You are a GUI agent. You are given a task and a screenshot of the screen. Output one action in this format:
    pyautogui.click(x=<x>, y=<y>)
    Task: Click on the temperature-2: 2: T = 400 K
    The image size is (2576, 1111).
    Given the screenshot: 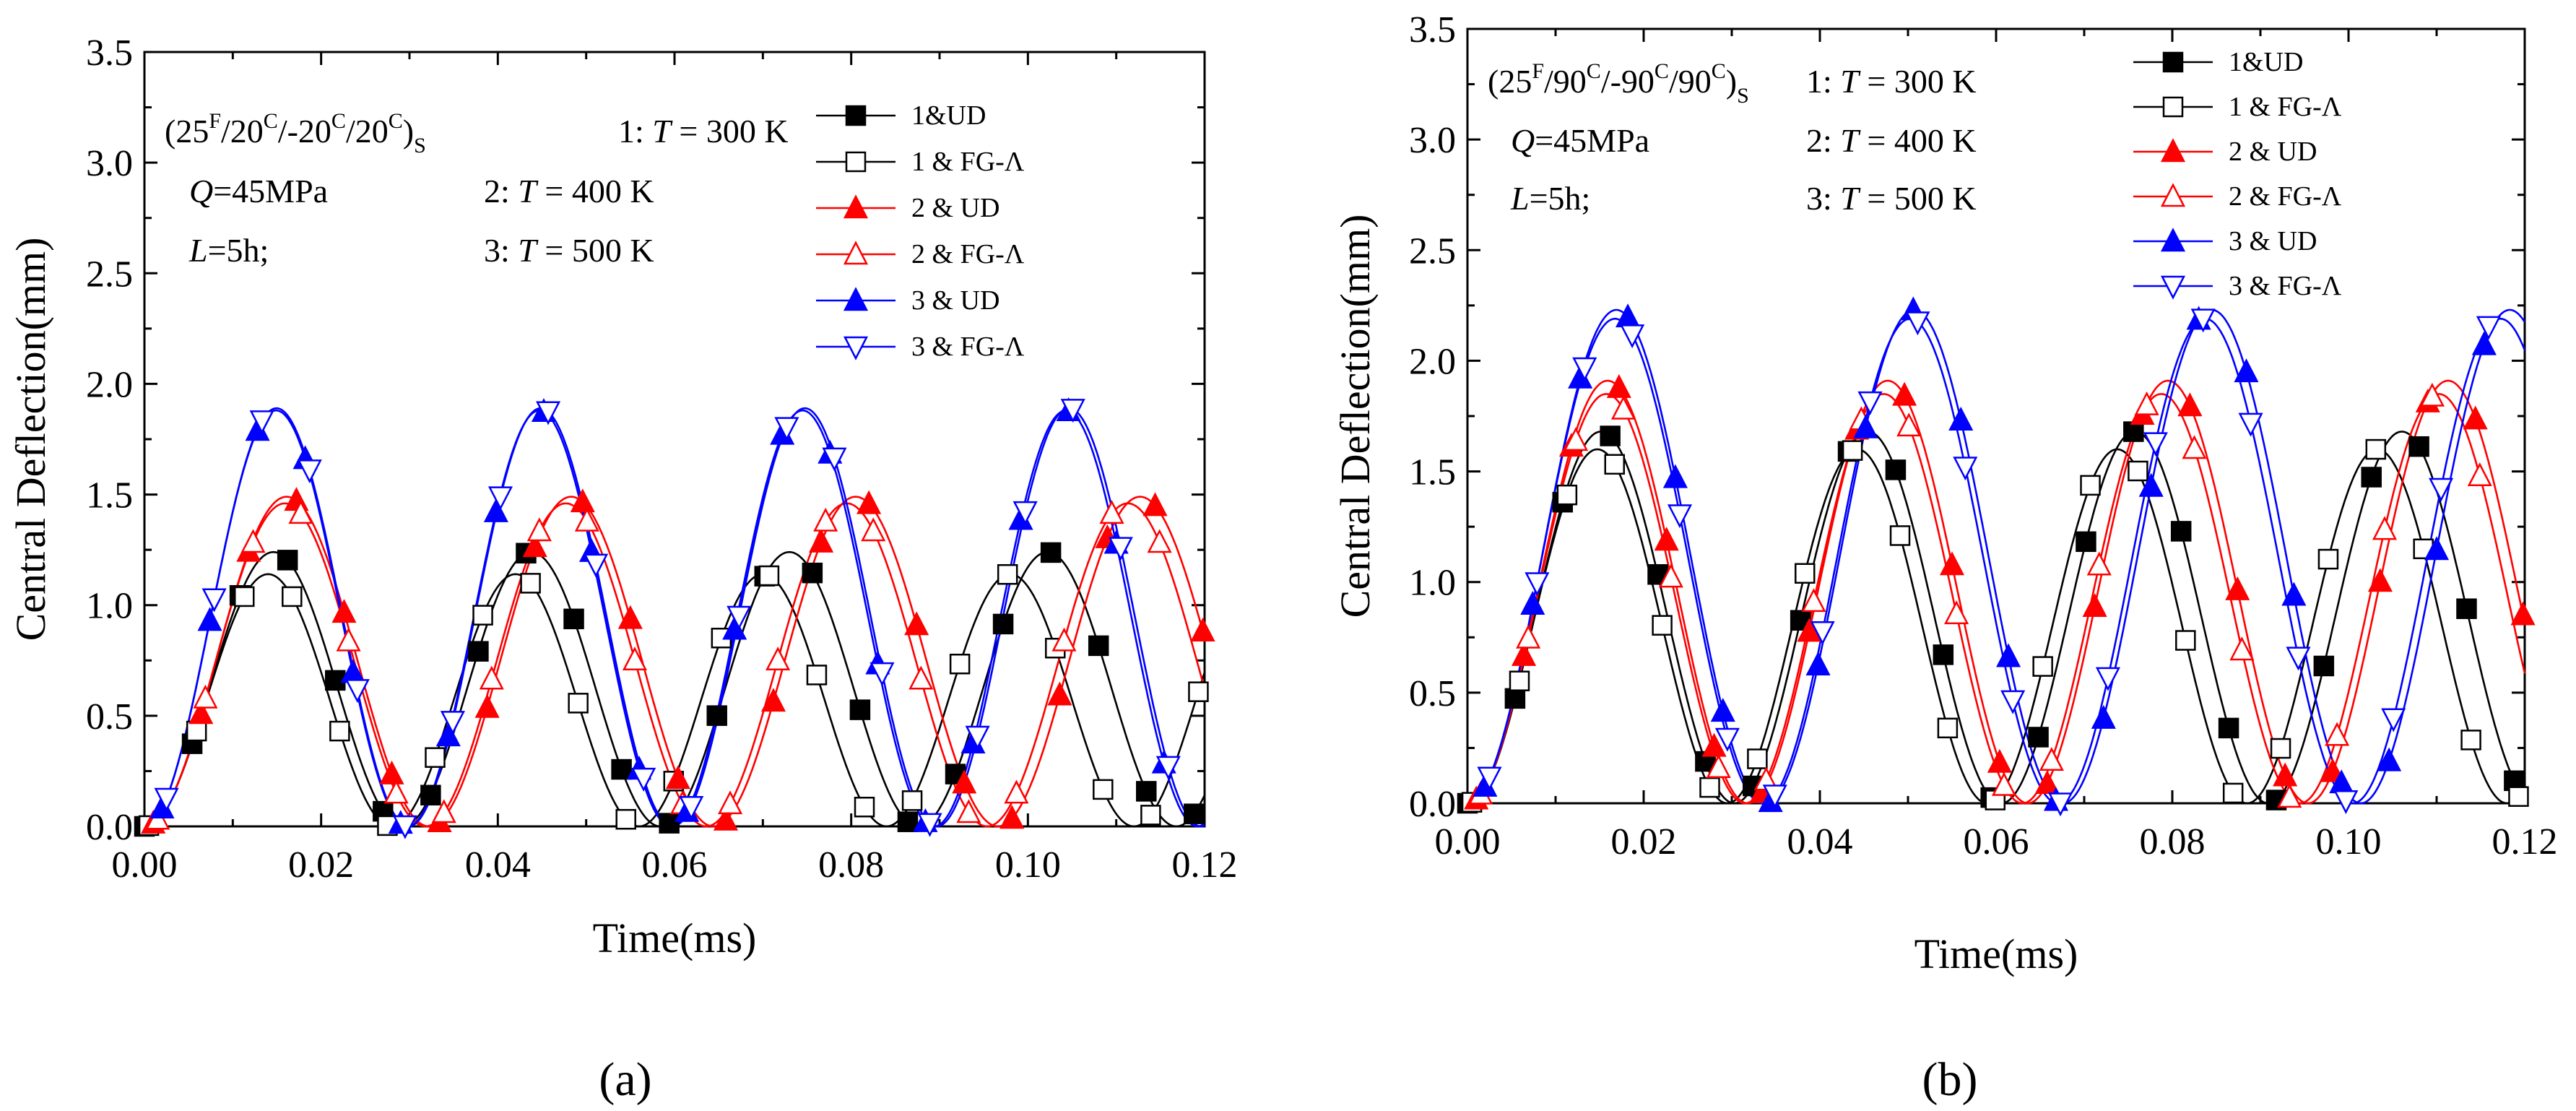 What is the action you would take?
    pyautogui.click(x=569, y=191)
    